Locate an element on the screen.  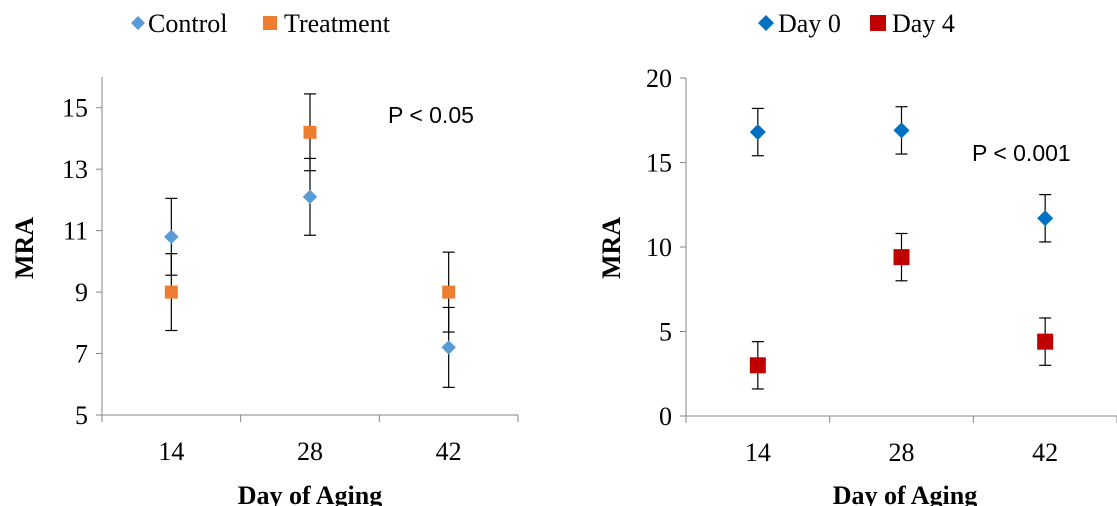
legend-marker-treatment is located at coordinates (270, 23).